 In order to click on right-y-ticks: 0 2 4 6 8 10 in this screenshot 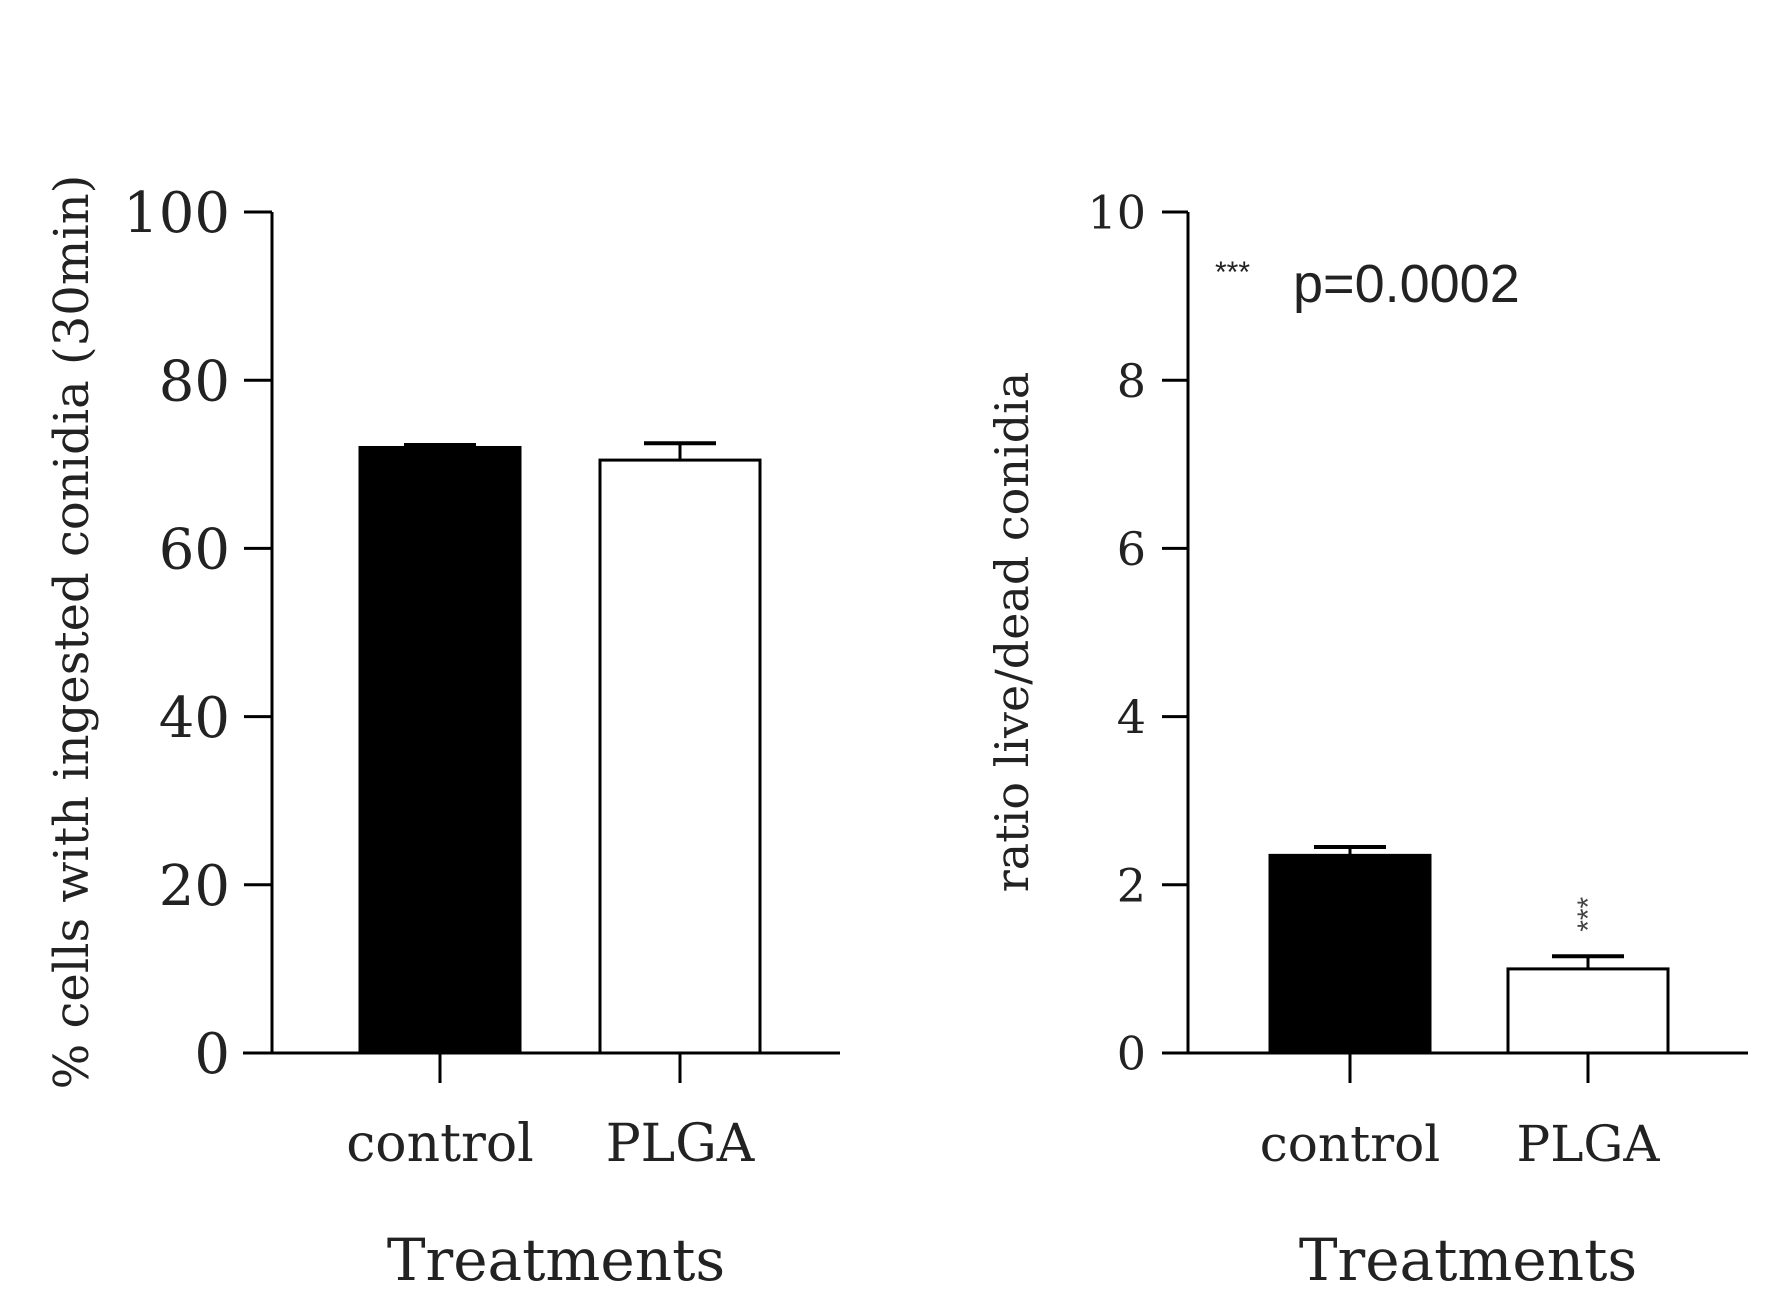, I will do `click(1137, 633)`.